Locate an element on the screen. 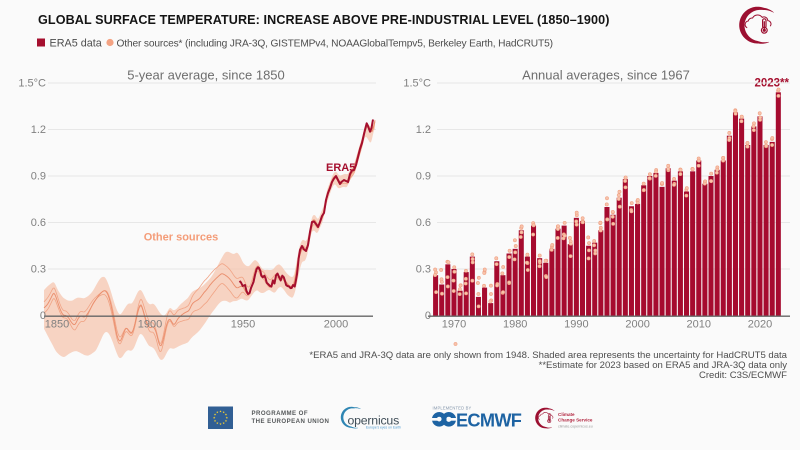  svg-text: 1950 is located at coordinates (243, 325).